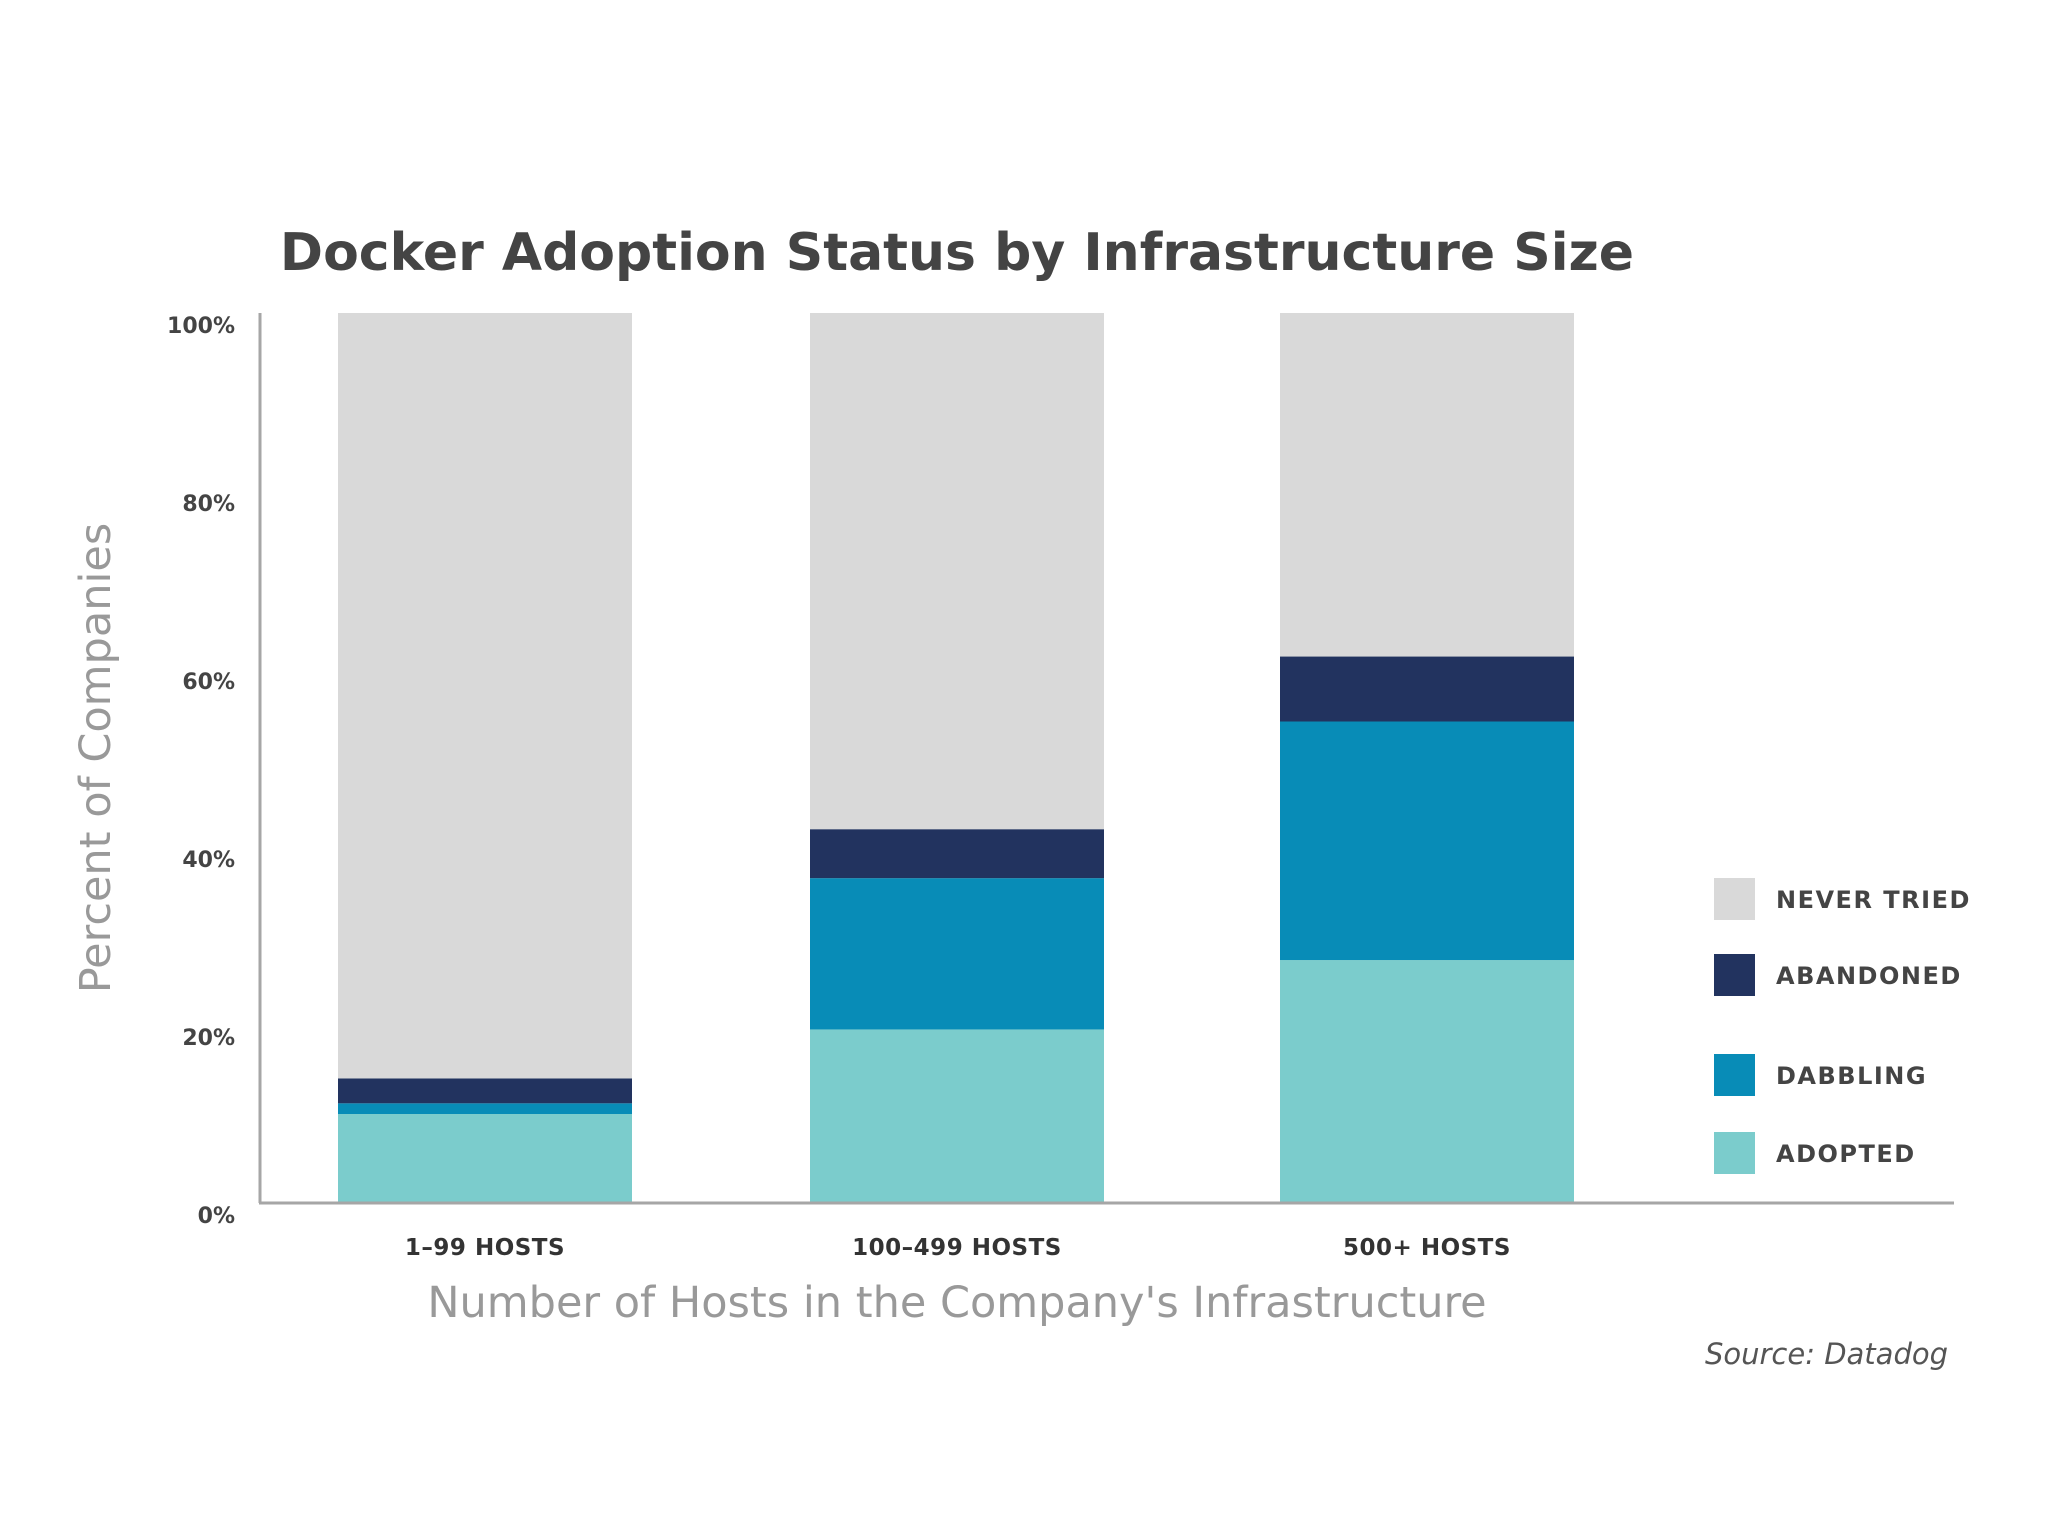  I want to click on legend-label-adopted: ADOPTED, so click(1846, 1154).